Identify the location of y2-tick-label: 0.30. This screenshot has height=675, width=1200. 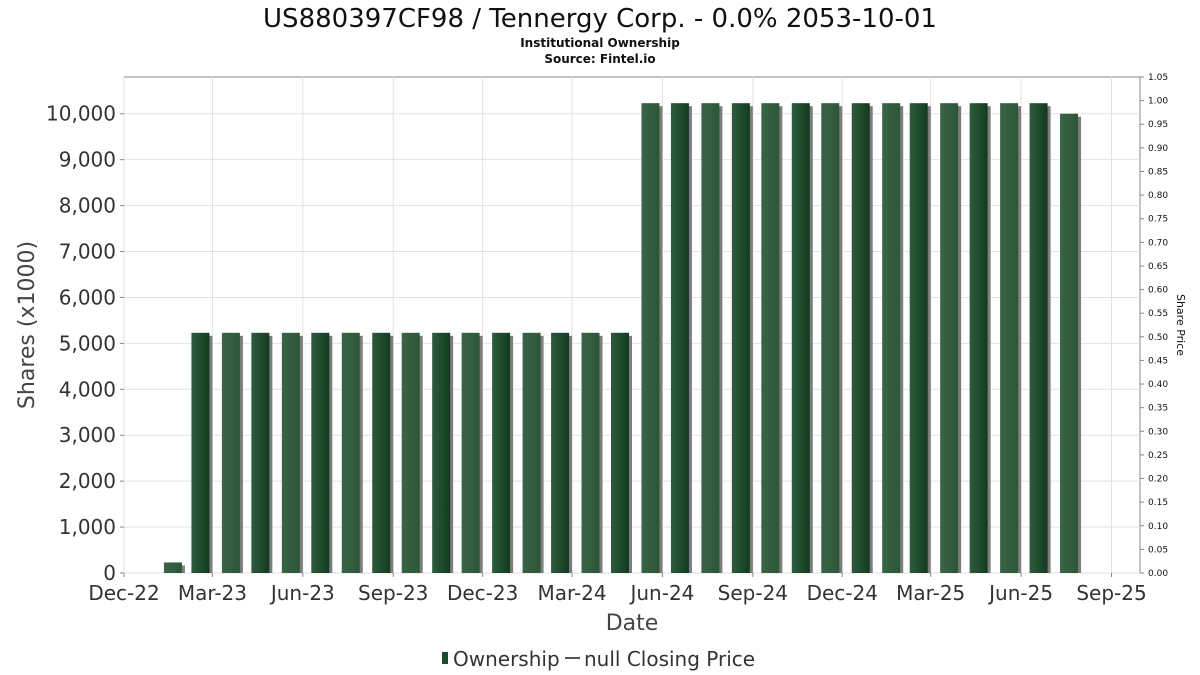
(1158, 432).